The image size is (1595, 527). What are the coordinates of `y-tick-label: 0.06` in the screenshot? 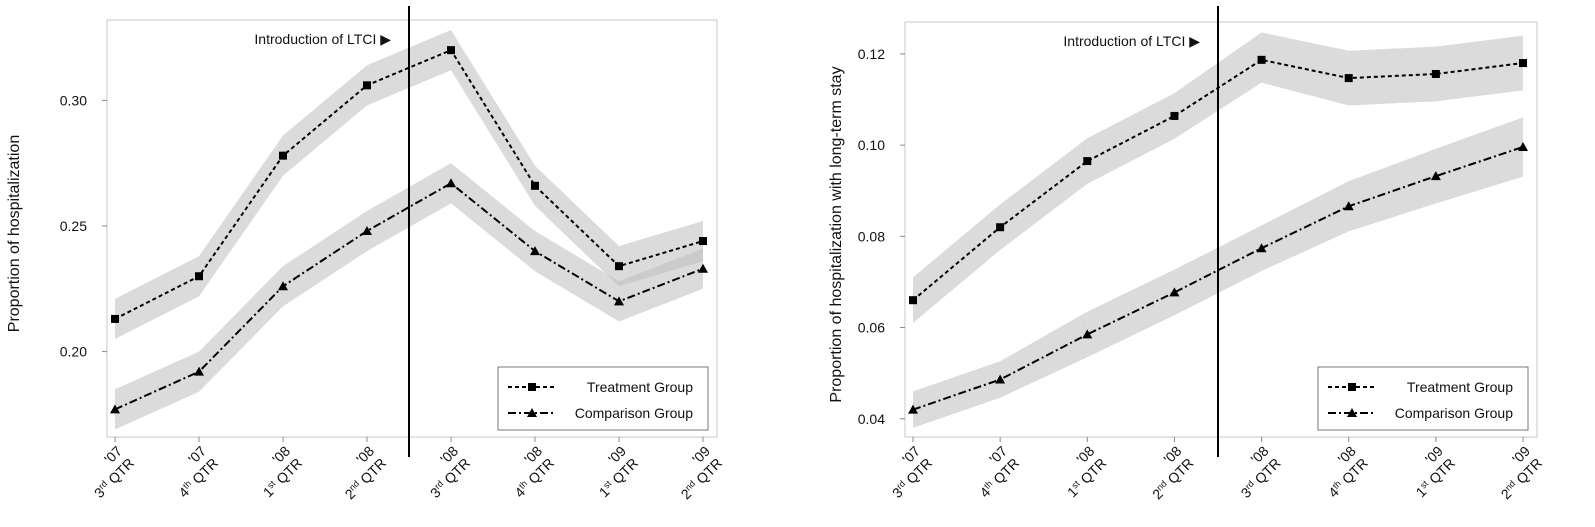 It's located at (871, 328).